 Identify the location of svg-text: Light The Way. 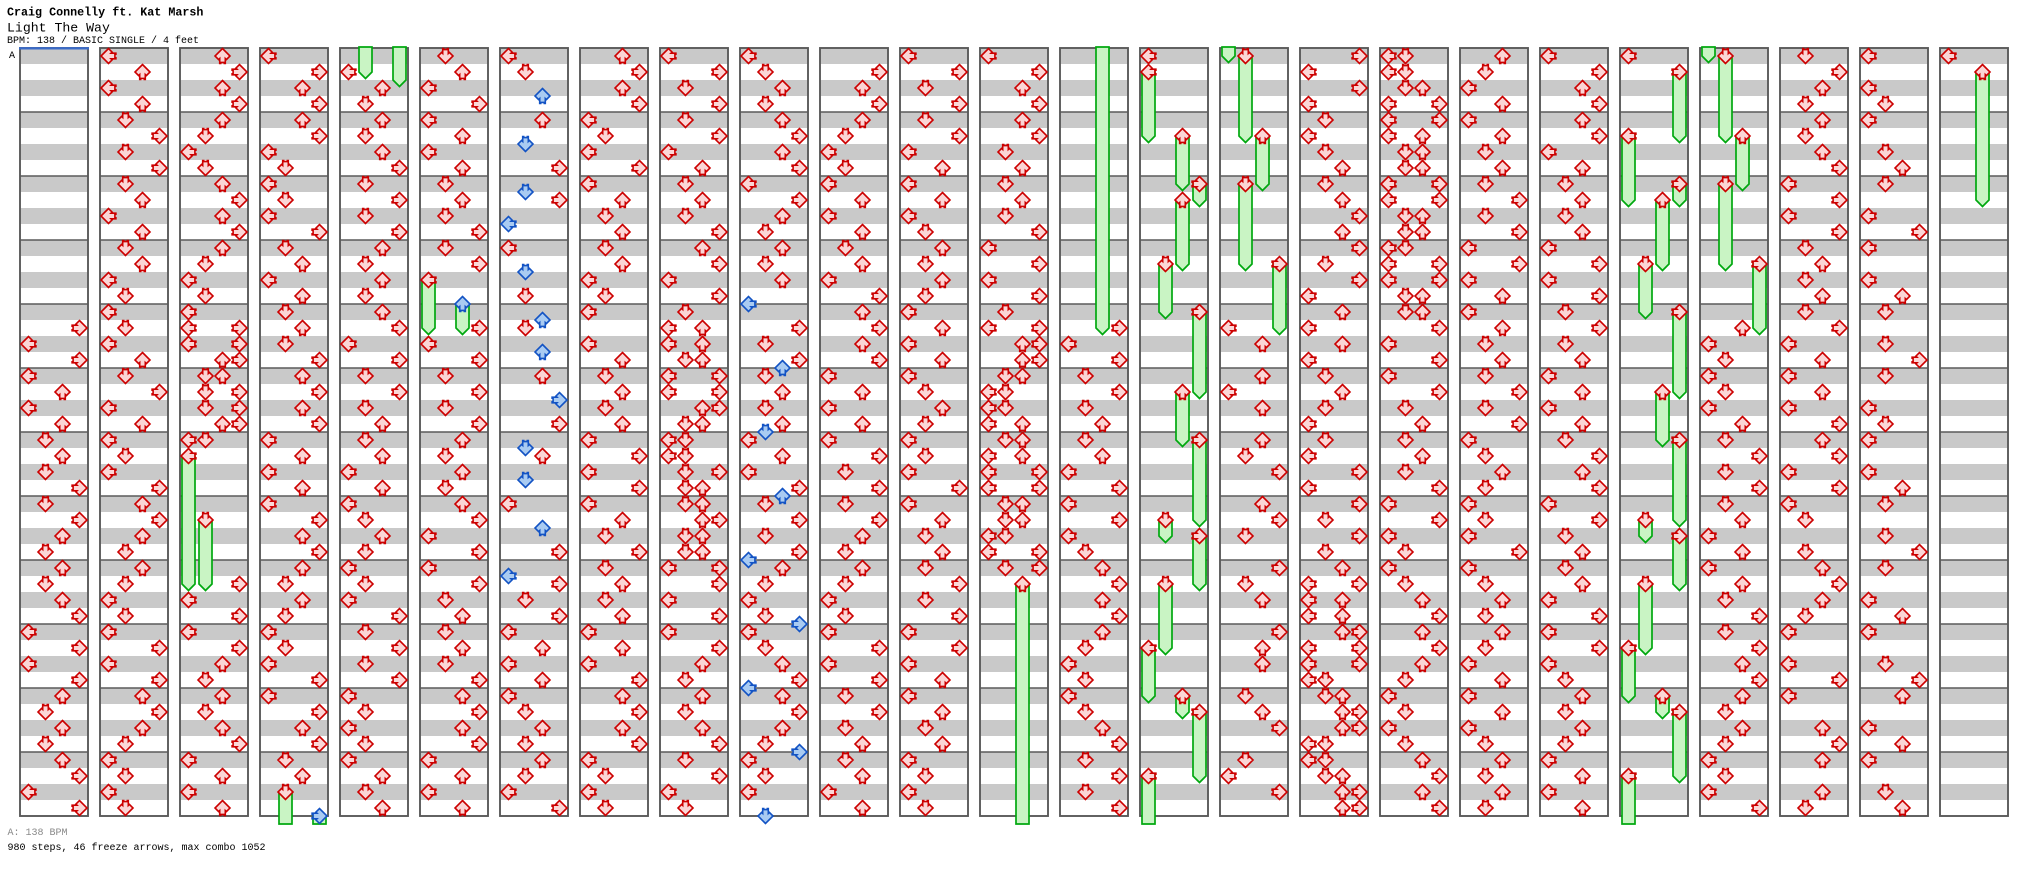
(58, 28).